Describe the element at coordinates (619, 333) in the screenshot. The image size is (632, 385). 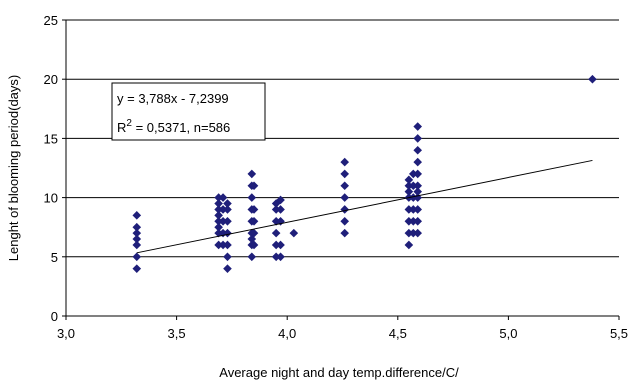
I see `x-tick-label: 5,5` at that location.